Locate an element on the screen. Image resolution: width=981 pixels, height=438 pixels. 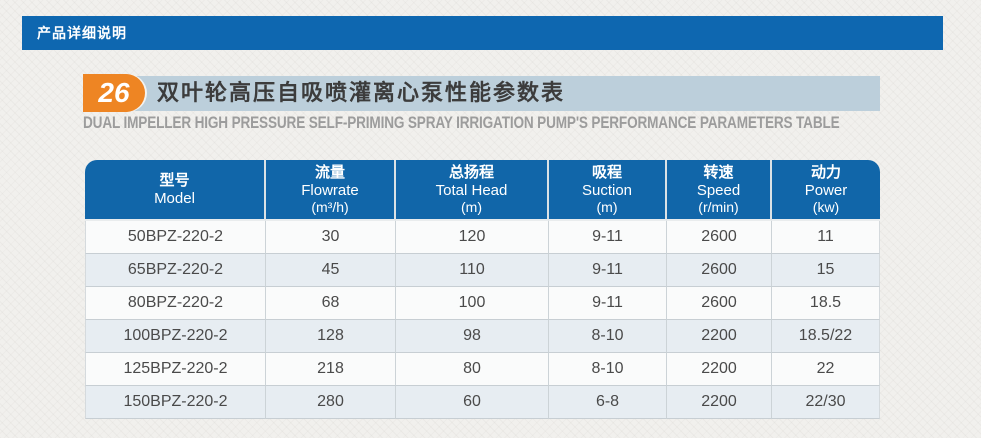
col-header-en: Power is located at coordinates (826, 190).